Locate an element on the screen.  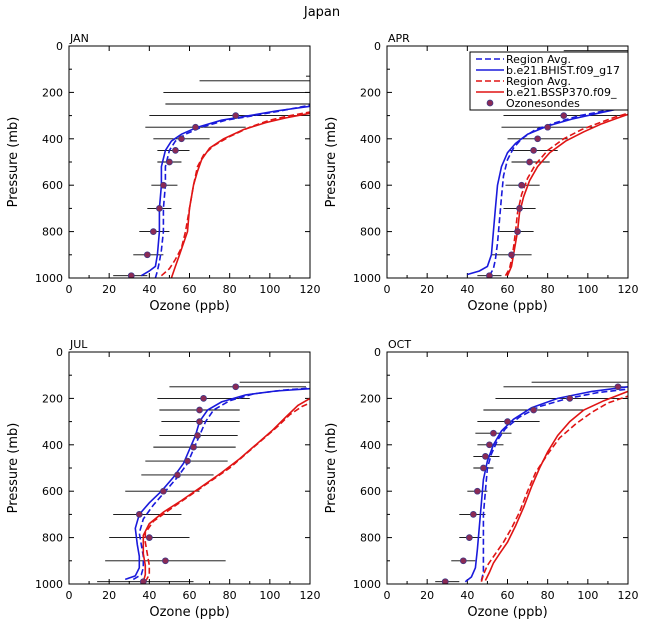
legend-label: b.e21.BSSP370.f09_ is located at coordinates (561, 92).